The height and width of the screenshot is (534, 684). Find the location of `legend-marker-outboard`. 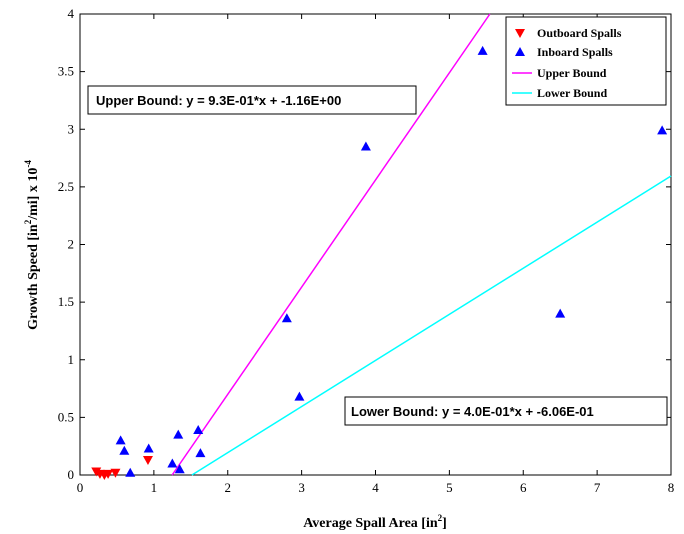

legend-marker-outboard is located at coordinates (520, 33).